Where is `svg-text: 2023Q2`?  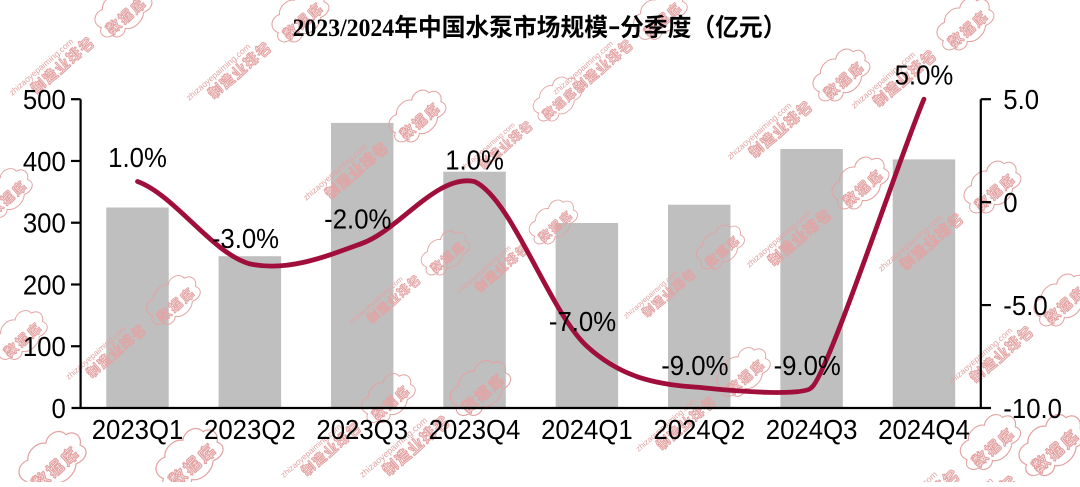 svg-text: 2023Q2 is located at coordinates (250, 429).